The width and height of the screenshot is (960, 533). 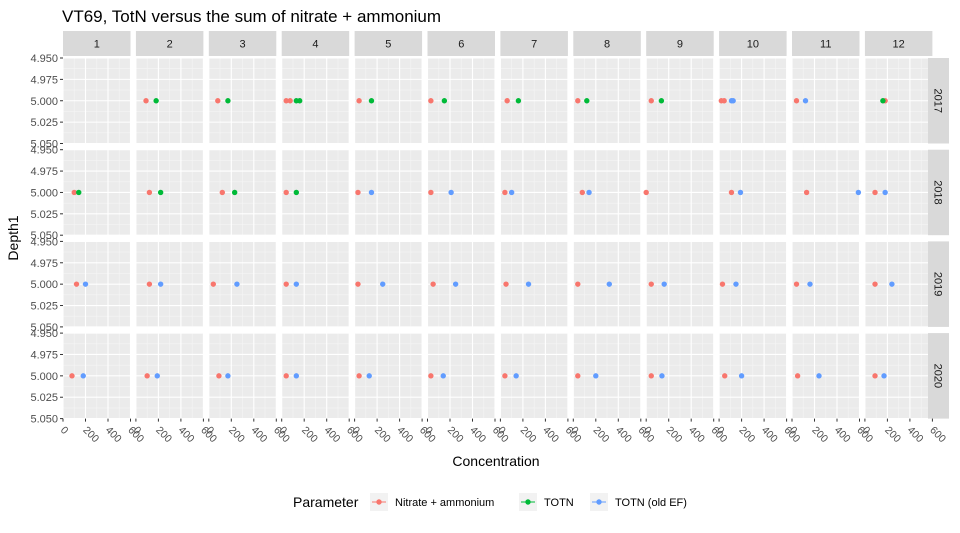 What do you see at coordinates (559, 503) in the screenshot?
I see `legend-label: TOTN` at bounding box center [559, 503].